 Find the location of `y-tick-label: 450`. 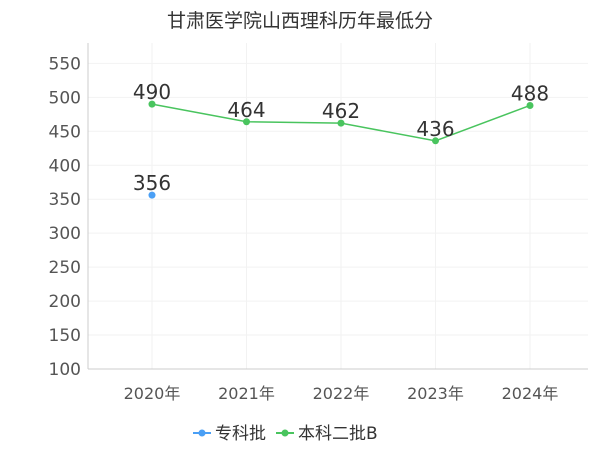

y-tick-label: 450 is located at coordinates (65, 132).